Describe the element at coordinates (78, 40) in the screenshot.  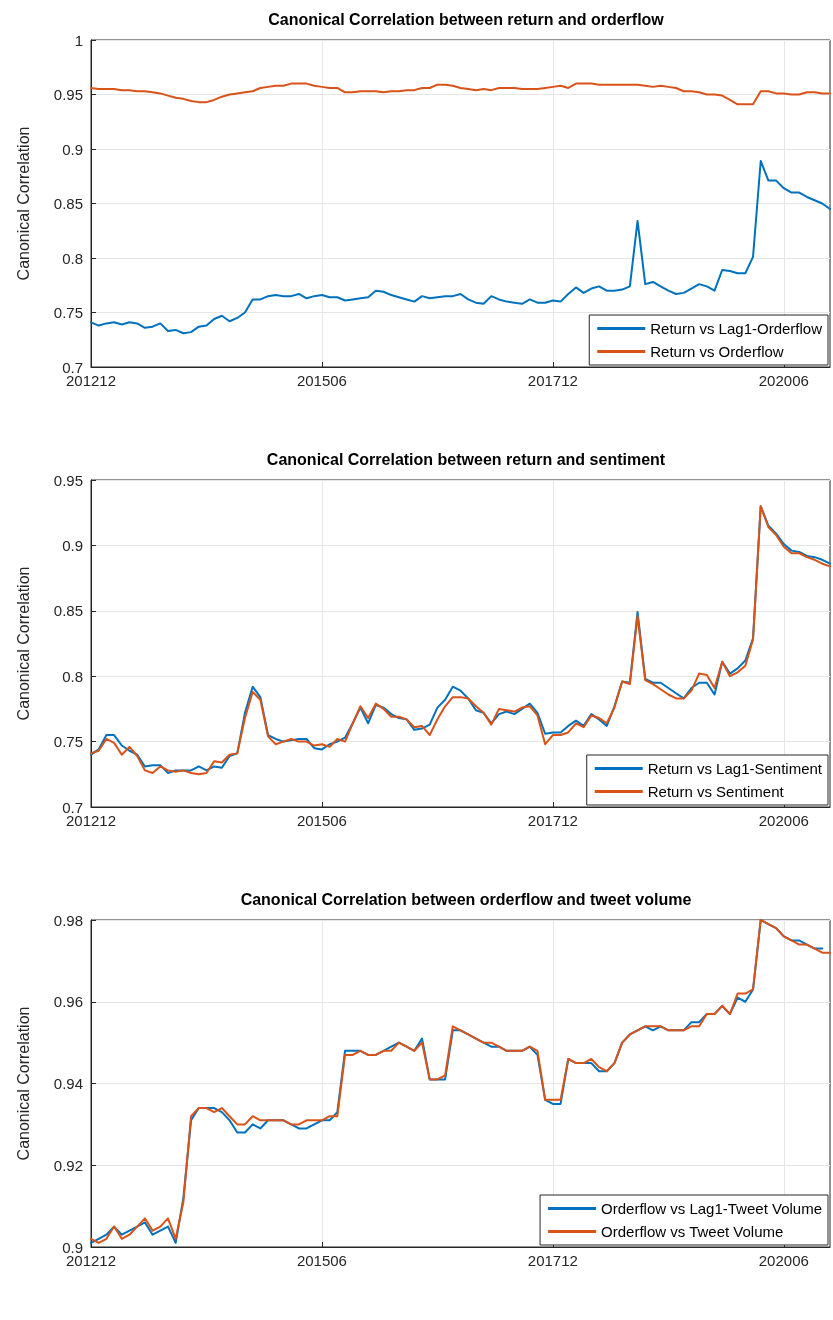
I see `y-tick-label: 1` at that location.